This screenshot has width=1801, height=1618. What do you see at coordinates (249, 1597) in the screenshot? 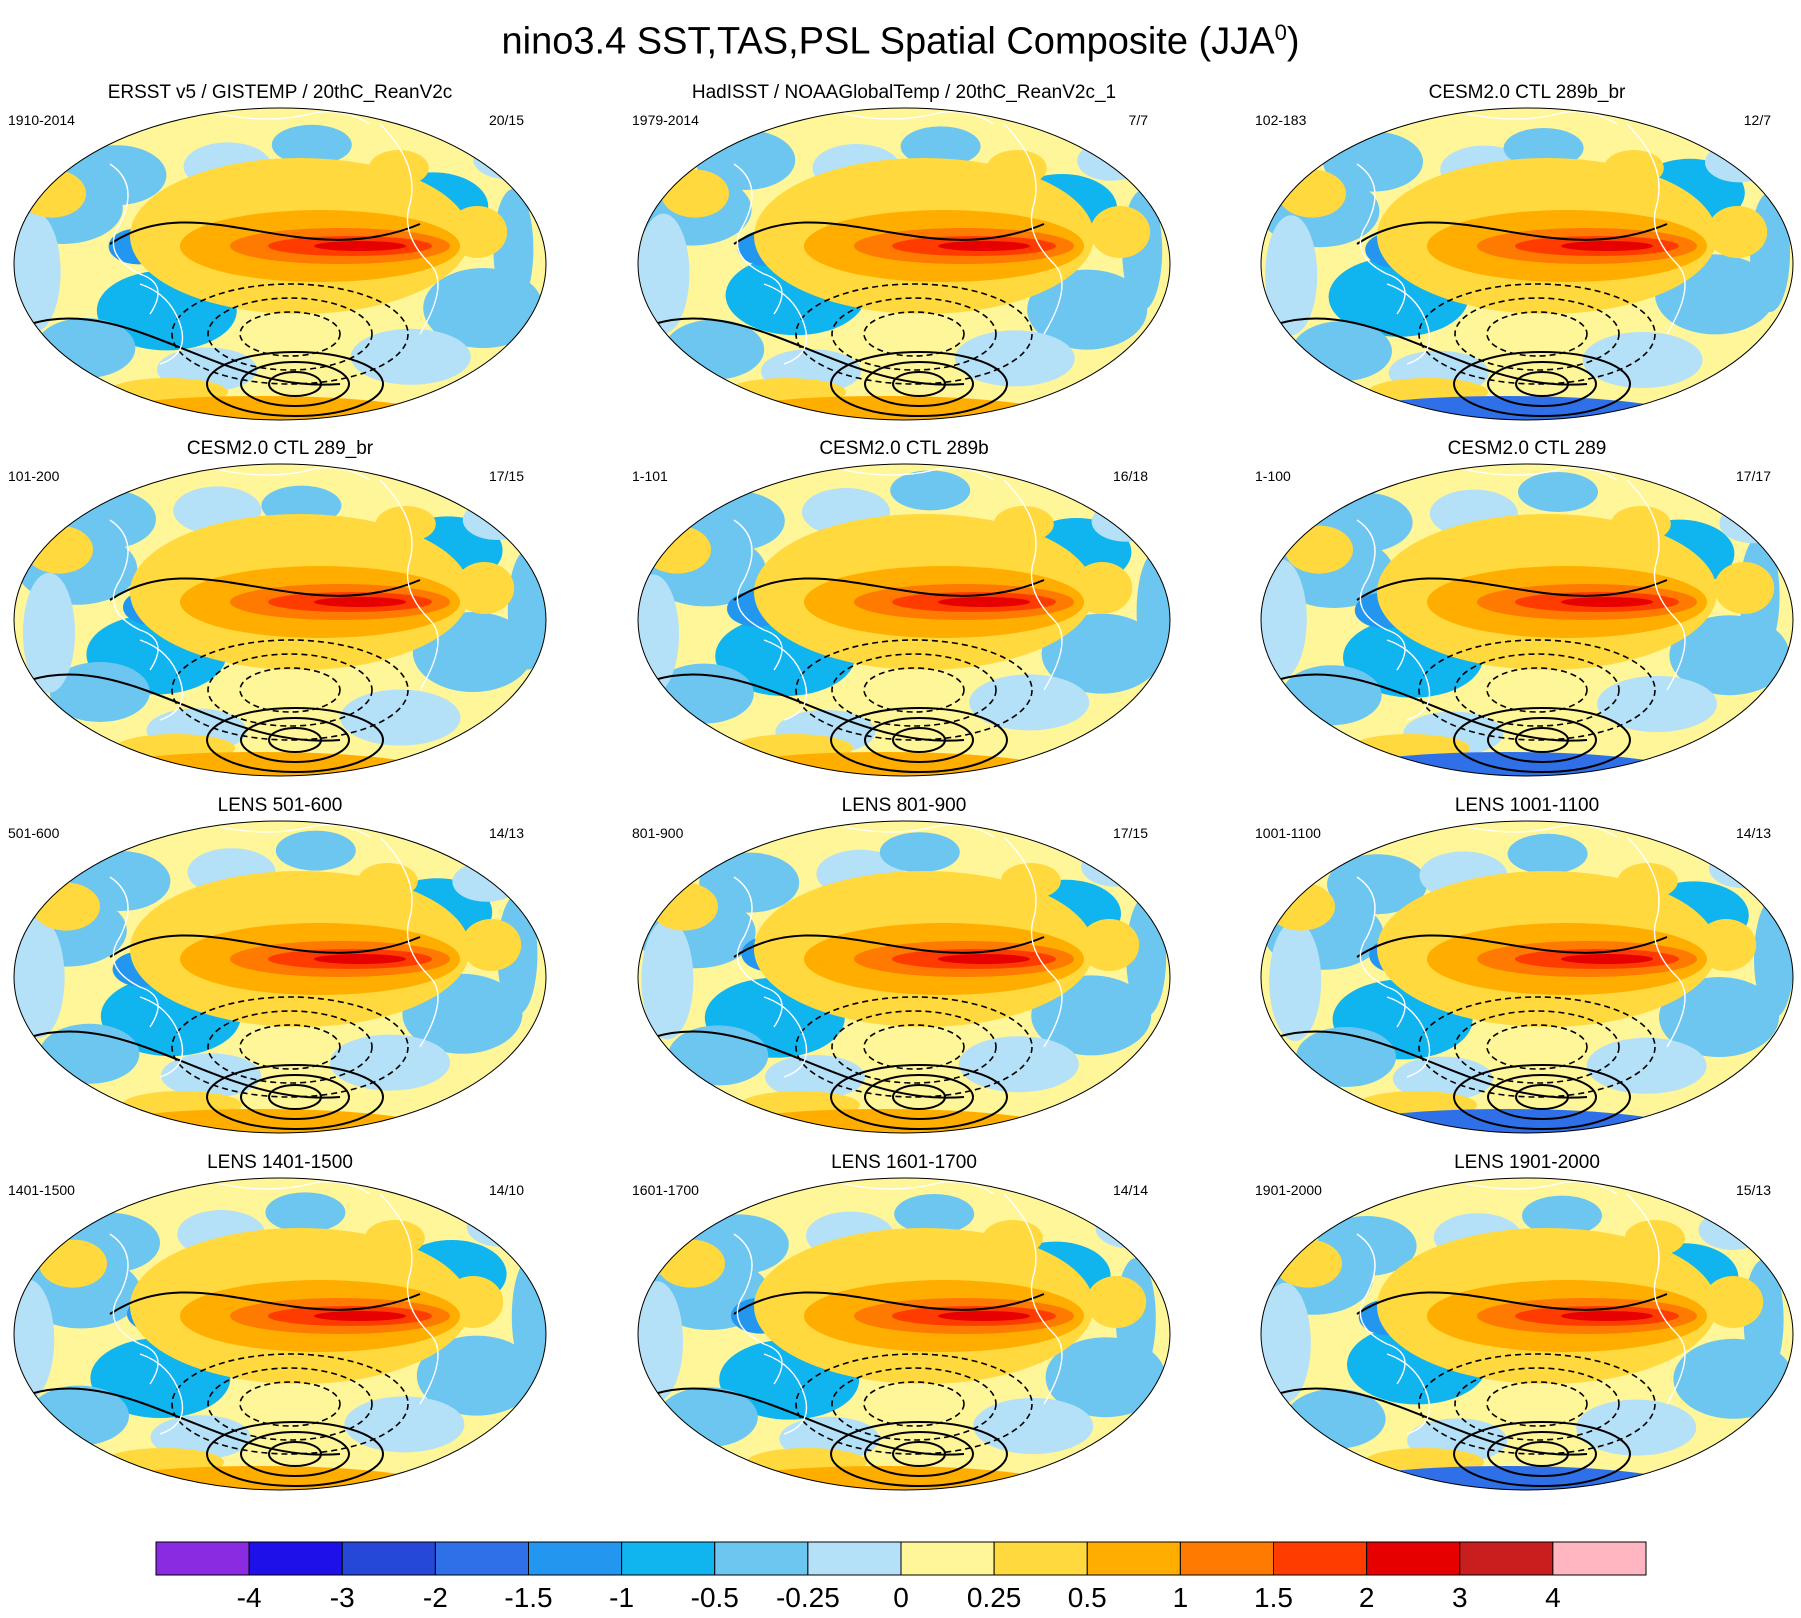
I see `colorbar-tick-label: -4` at bounding box center [249, 1597].